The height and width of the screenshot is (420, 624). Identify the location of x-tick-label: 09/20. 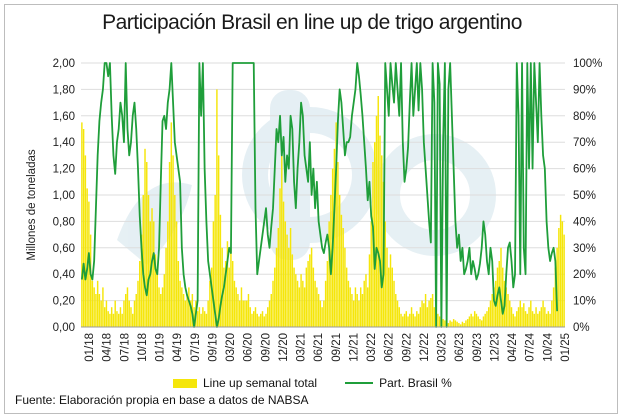
(266, 347).